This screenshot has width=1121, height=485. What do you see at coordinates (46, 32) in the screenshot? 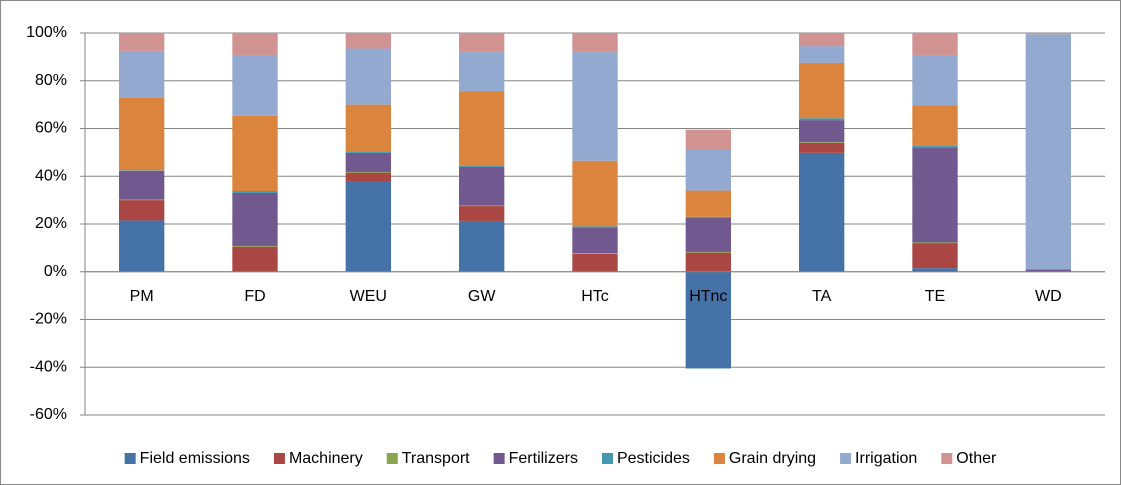
I see `y-tick-label: 100%` at bounding box center [46, 32].